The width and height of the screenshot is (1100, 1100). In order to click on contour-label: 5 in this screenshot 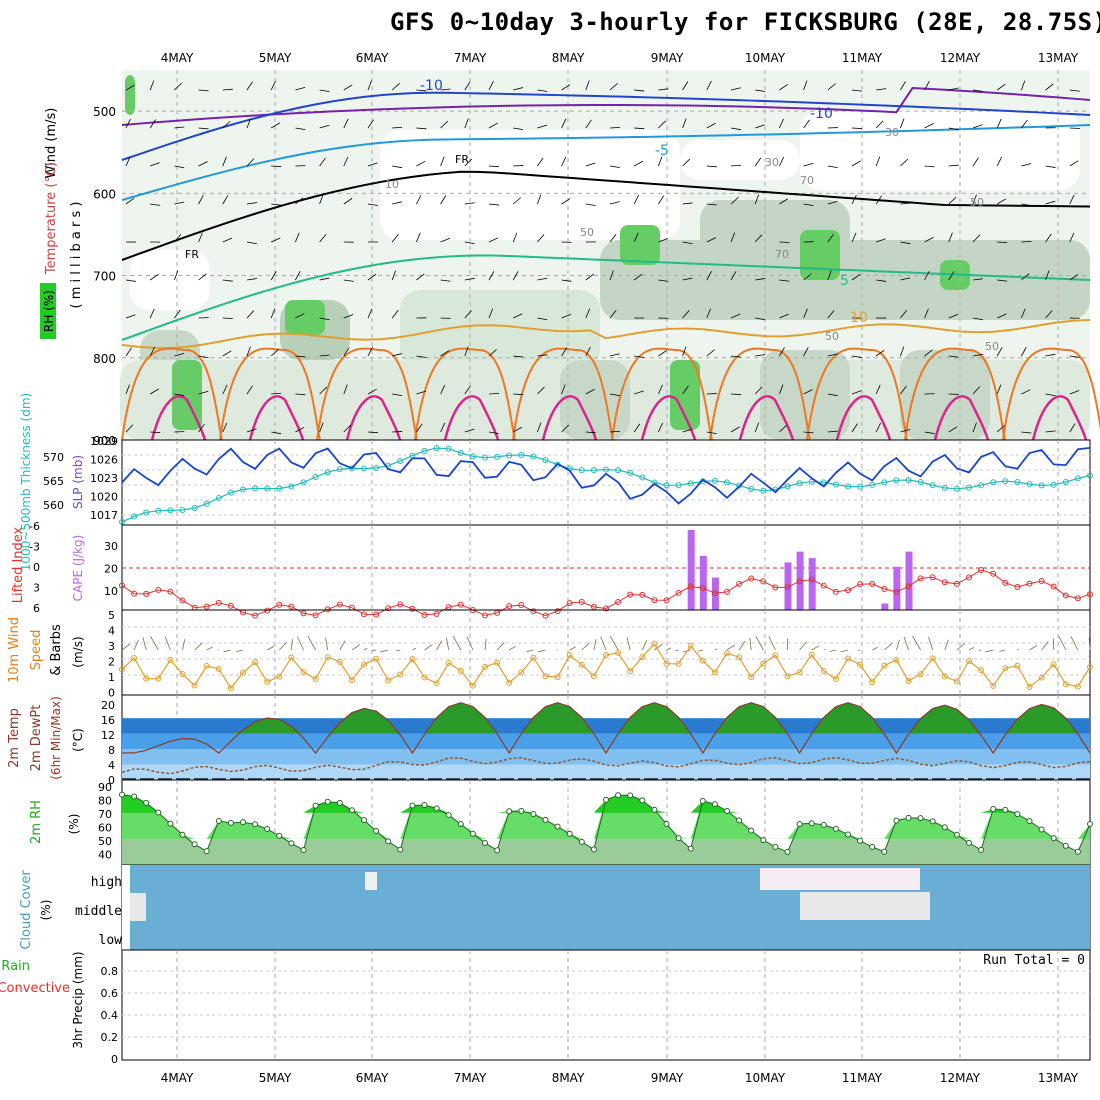, I will do `click(844, 281)`.